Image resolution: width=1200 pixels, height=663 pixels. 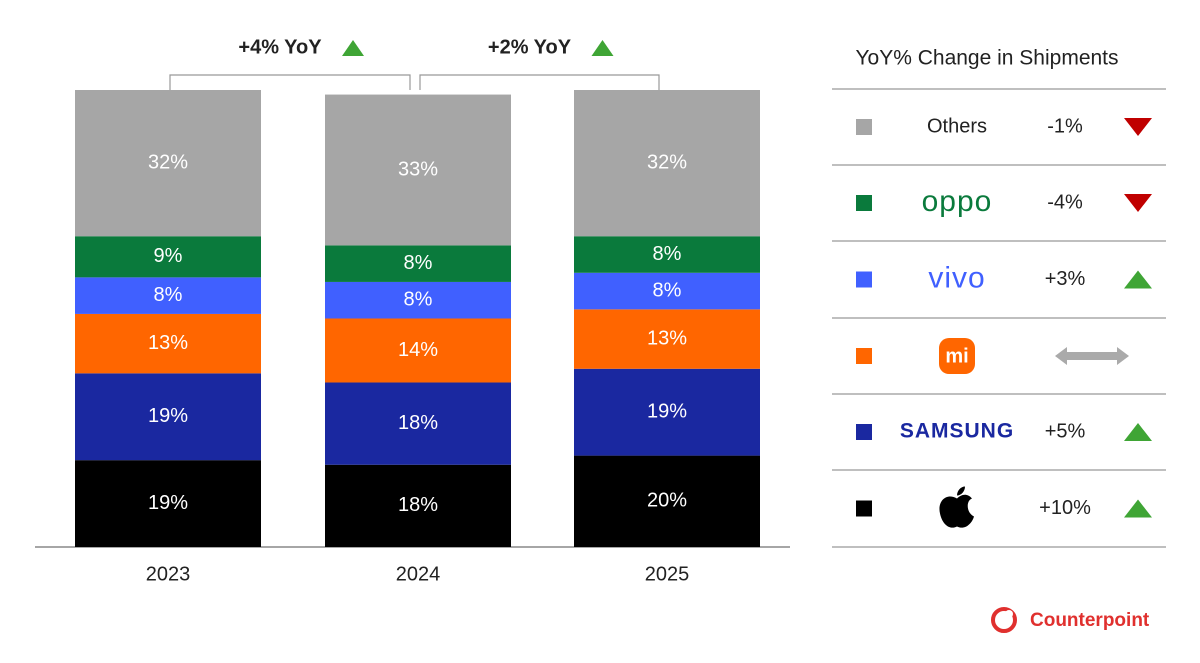 I want to click on legend-label: vivo, so click(x=956, y=277).